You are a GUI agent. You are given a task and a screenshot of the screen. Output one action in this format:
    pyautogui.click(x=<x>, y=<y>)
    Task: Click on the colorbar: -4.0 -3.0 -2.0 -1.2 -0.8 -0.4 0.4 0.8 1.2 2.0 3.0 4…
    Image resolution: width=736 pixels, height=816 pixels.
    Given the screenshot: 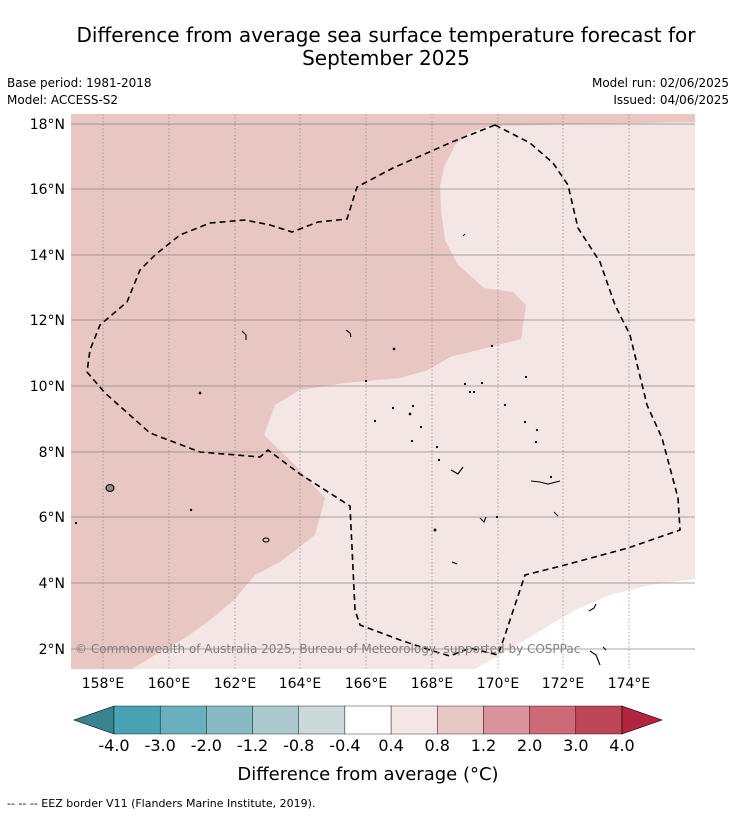 What is the action you would take?
    pyautogui.click(x=368, y=730)
    